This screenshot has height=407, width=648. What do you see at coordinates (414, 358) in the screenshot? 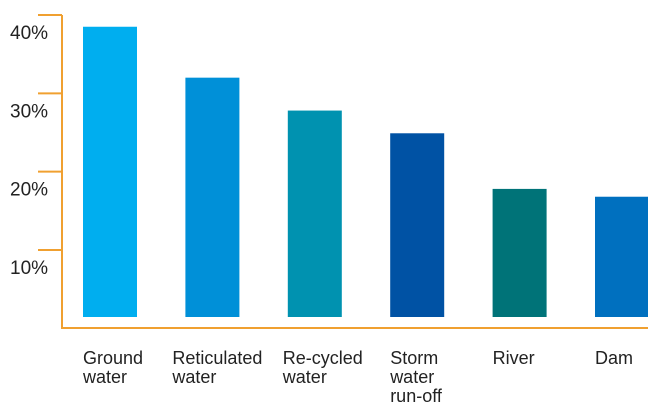
I see `x-category-label-line: Storm` at bounding box center [414, 358].